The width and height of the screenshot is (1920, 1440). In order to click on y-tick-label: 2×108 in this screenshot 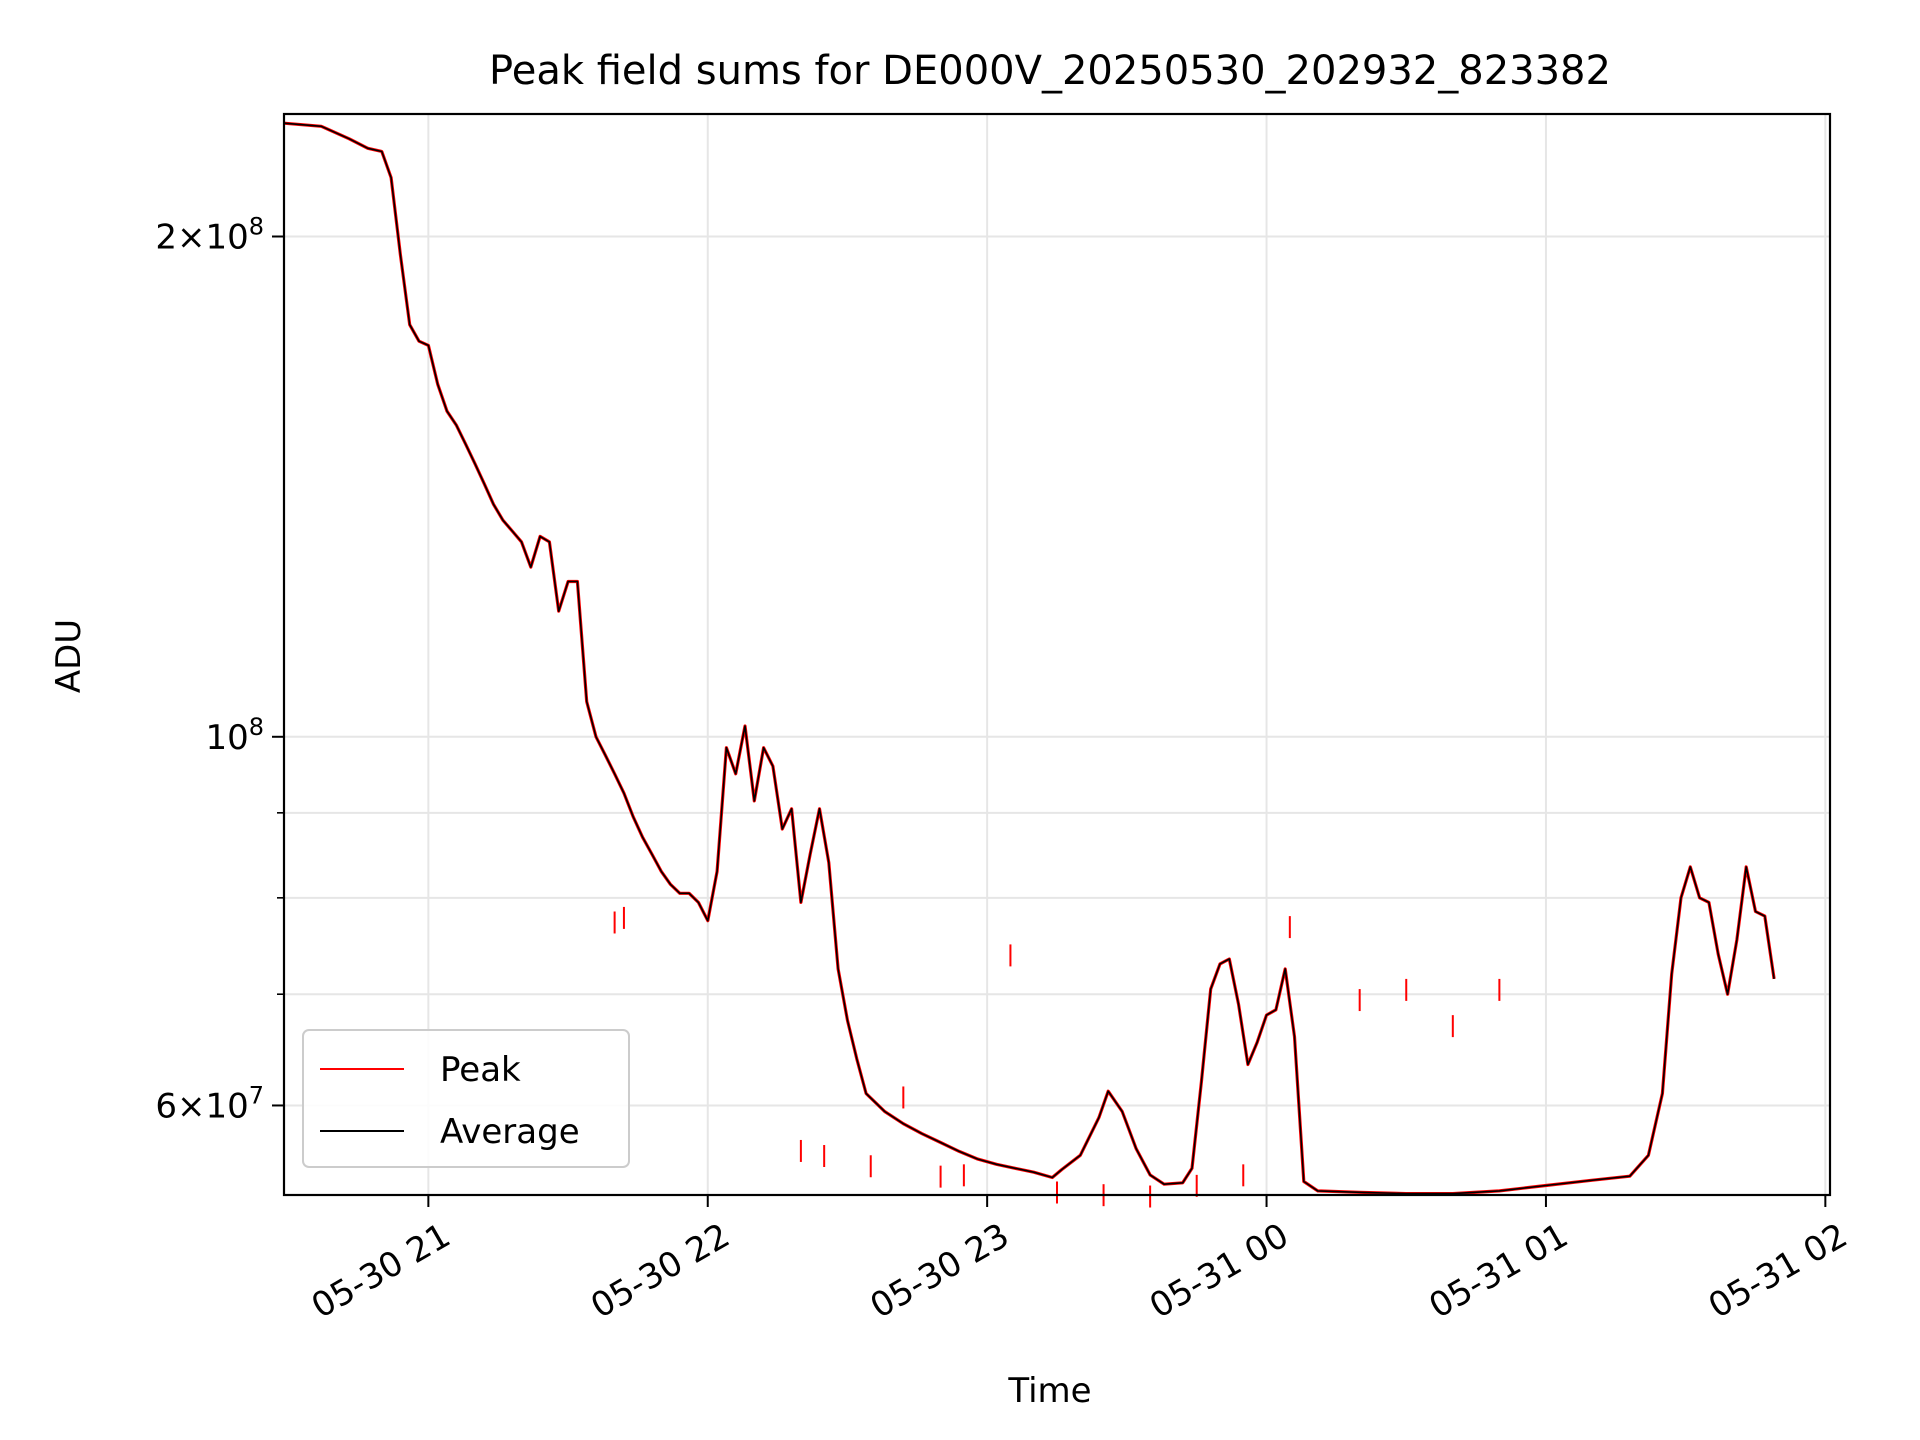, I will do `click(209, 235)`.